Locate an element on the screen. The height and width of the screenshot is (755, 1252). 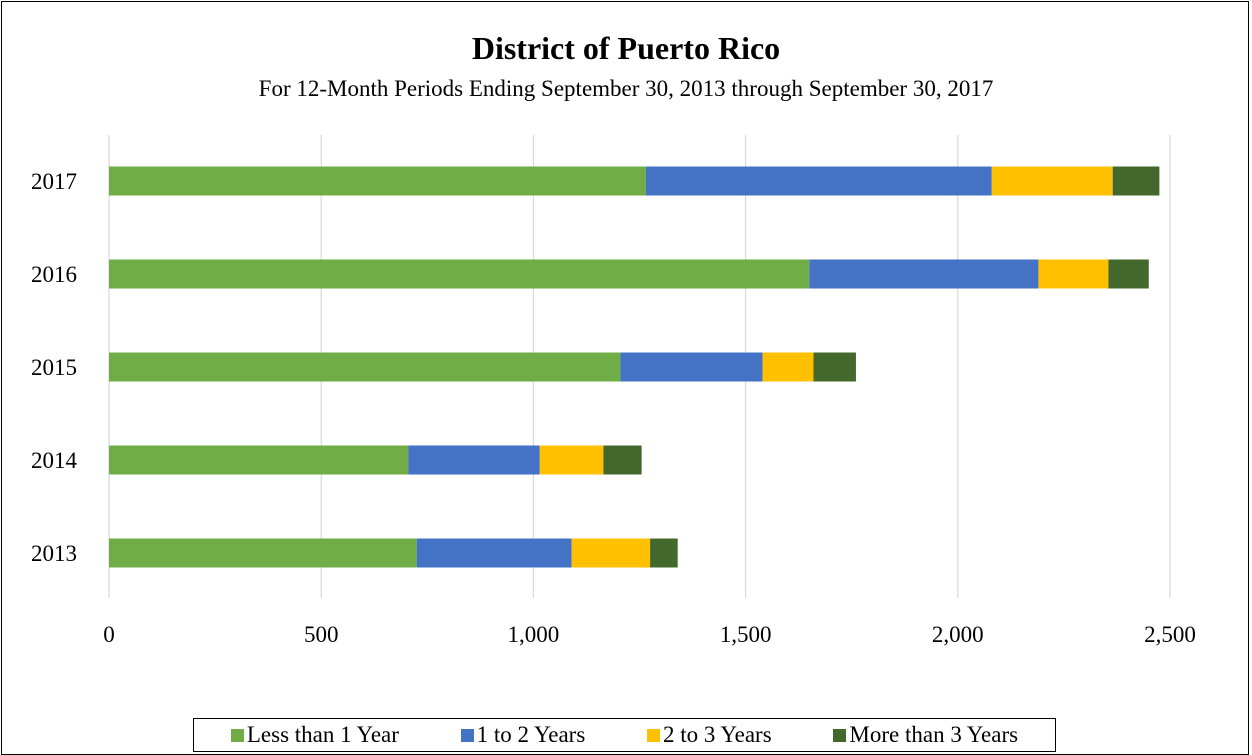
y-category-label: 2015 is located at coordinates (54, 367).